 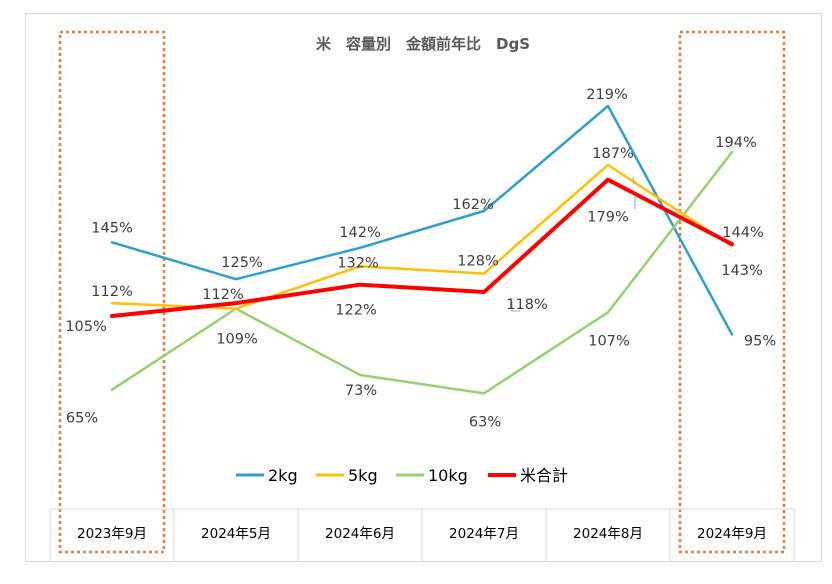 I want to click on data-label-1-5: 143%, so click(x=741, y=271).